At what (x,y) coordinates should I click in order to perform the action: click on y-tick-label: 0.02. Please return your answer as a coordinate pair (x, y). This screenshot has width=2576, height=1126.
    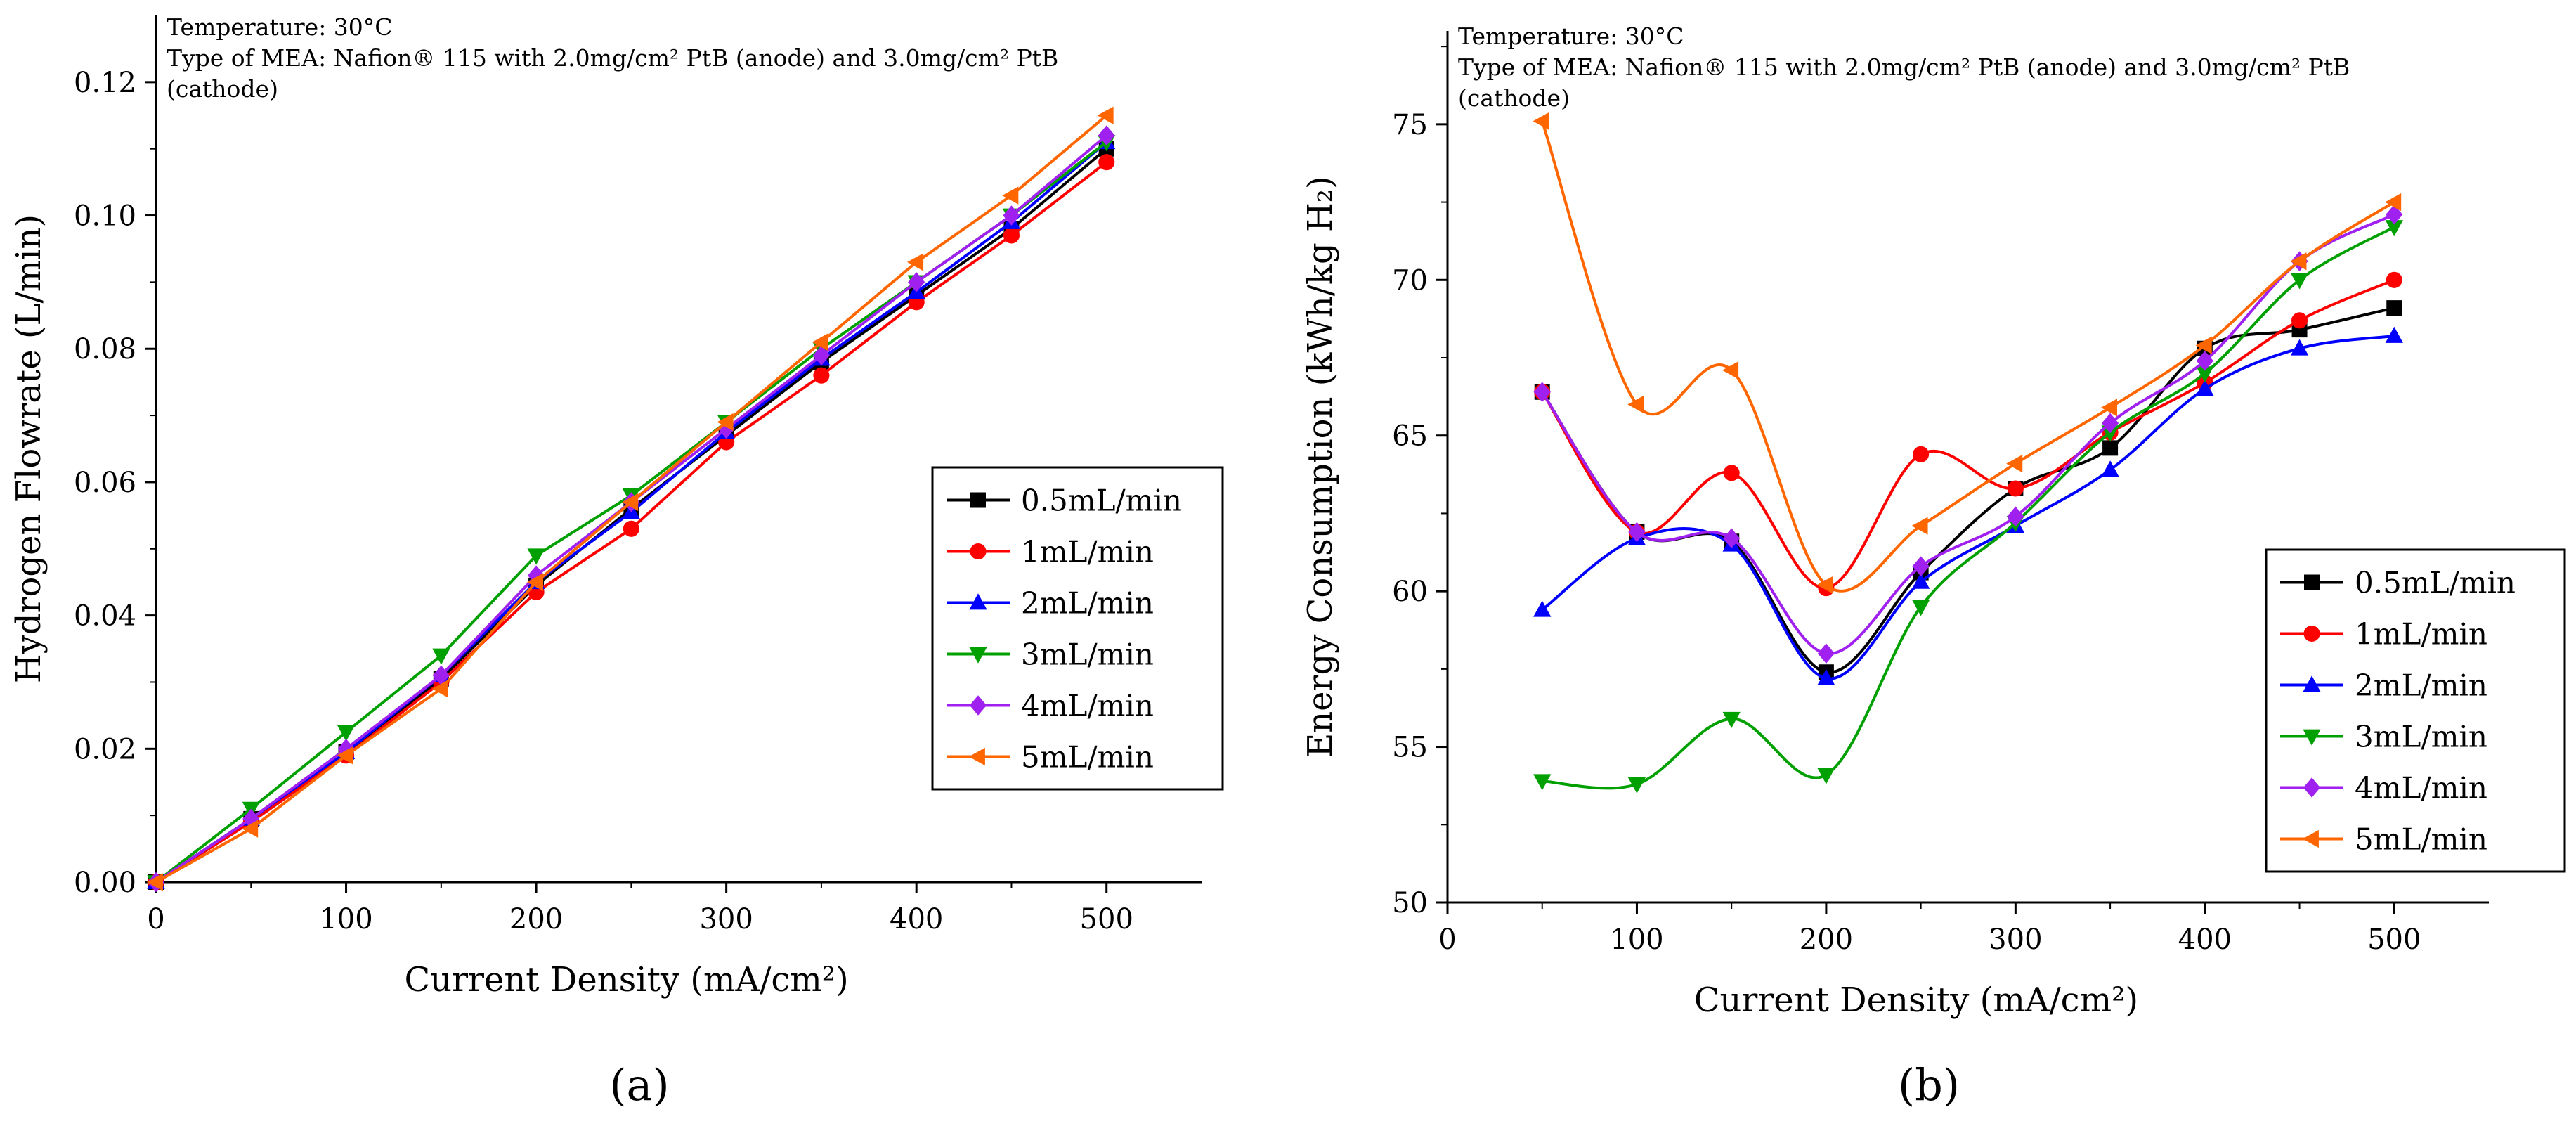
    Looking at the image, I should click on (105, 749).